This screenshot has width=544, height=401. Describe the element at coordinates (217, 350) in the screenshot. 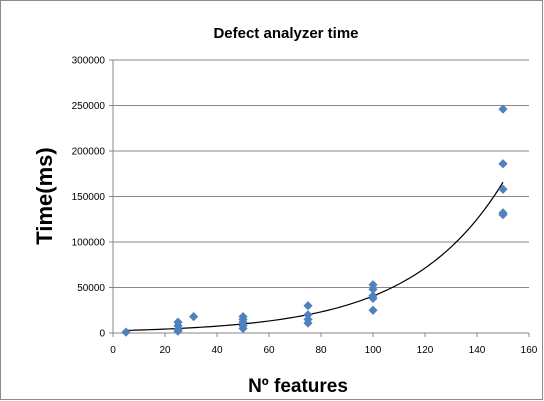

I see `x-tick-label: 40` at that location.